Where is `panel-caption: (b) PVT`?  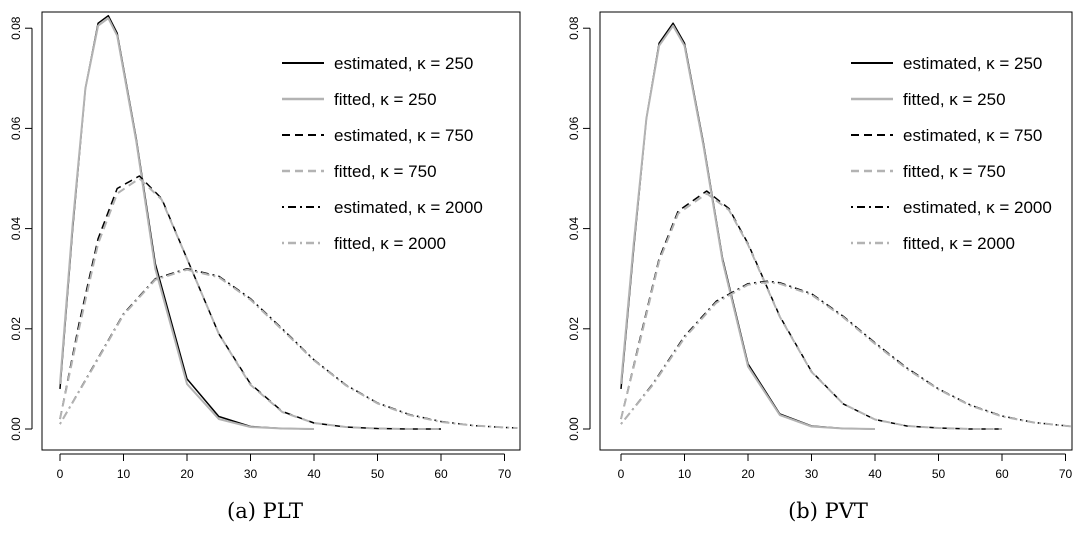
panel-caption: (b) PVT is located at coordinates (828, 511).